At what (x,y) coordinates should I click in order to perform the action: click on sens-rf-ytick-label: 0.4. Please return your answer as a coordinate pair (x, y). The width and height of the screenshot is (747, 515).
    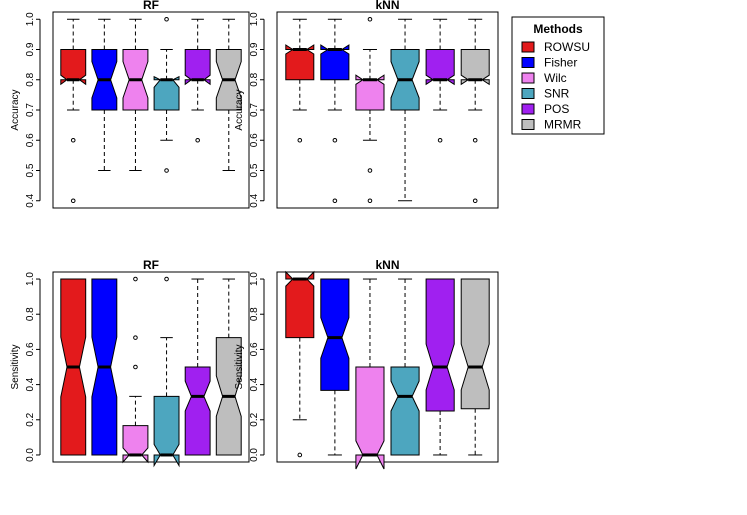
    Looking at the image, I should click on (30, 384).